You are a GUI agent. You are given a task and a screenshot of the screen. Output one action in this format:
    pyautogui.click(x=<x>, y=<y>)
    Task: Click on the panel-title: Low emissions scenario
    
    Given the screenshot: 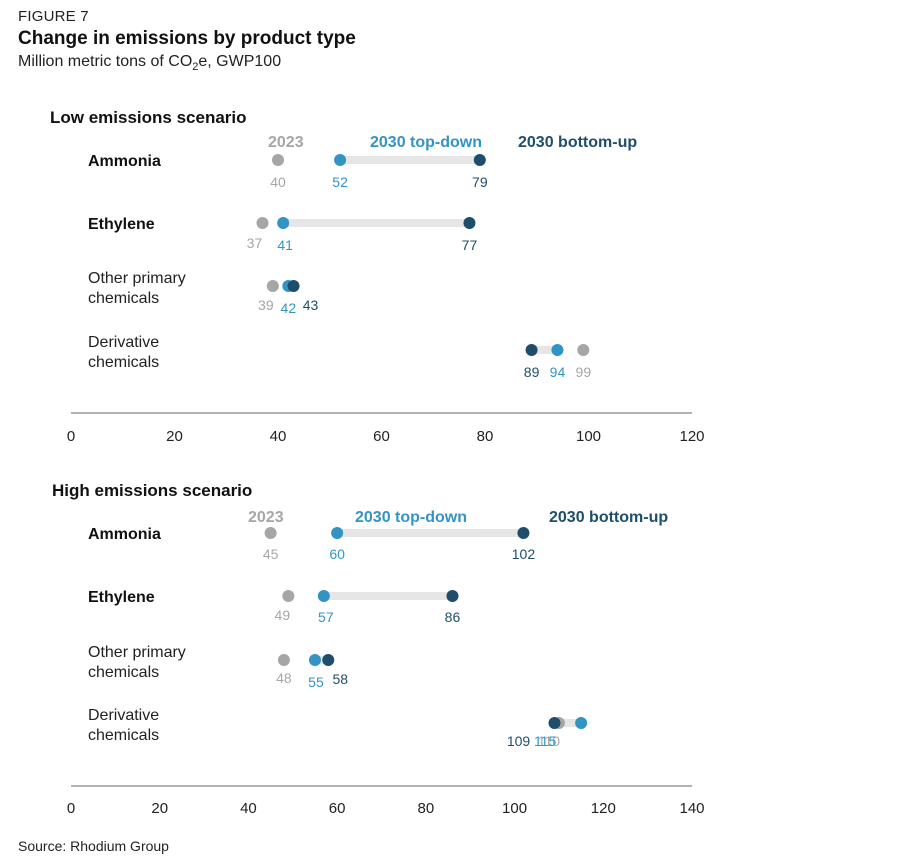 What is the action you would take?
    pyautogui.click(x=148, y=117)
    